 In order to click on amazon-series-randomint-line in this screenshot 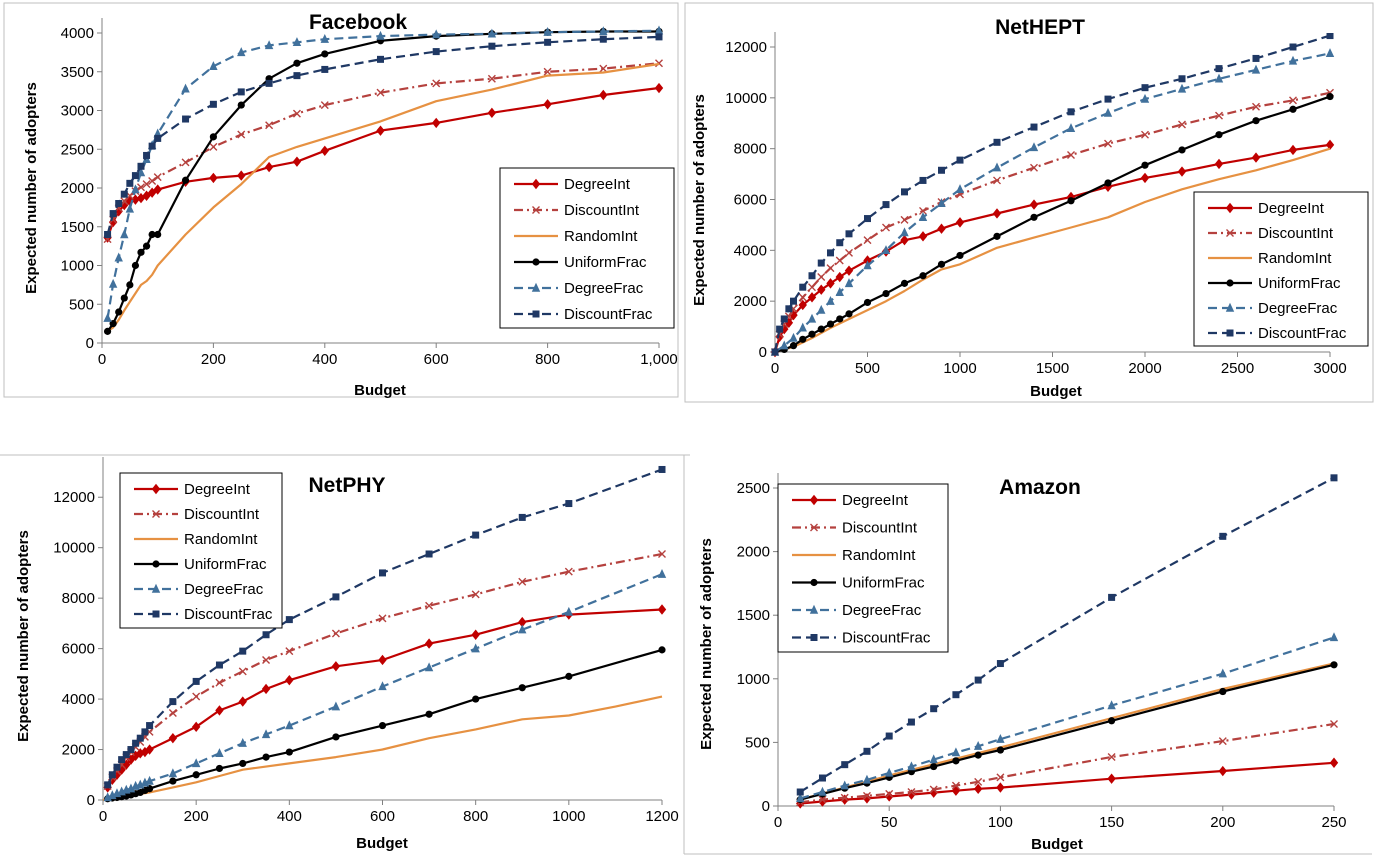, I will do `click(1067, 731)`.